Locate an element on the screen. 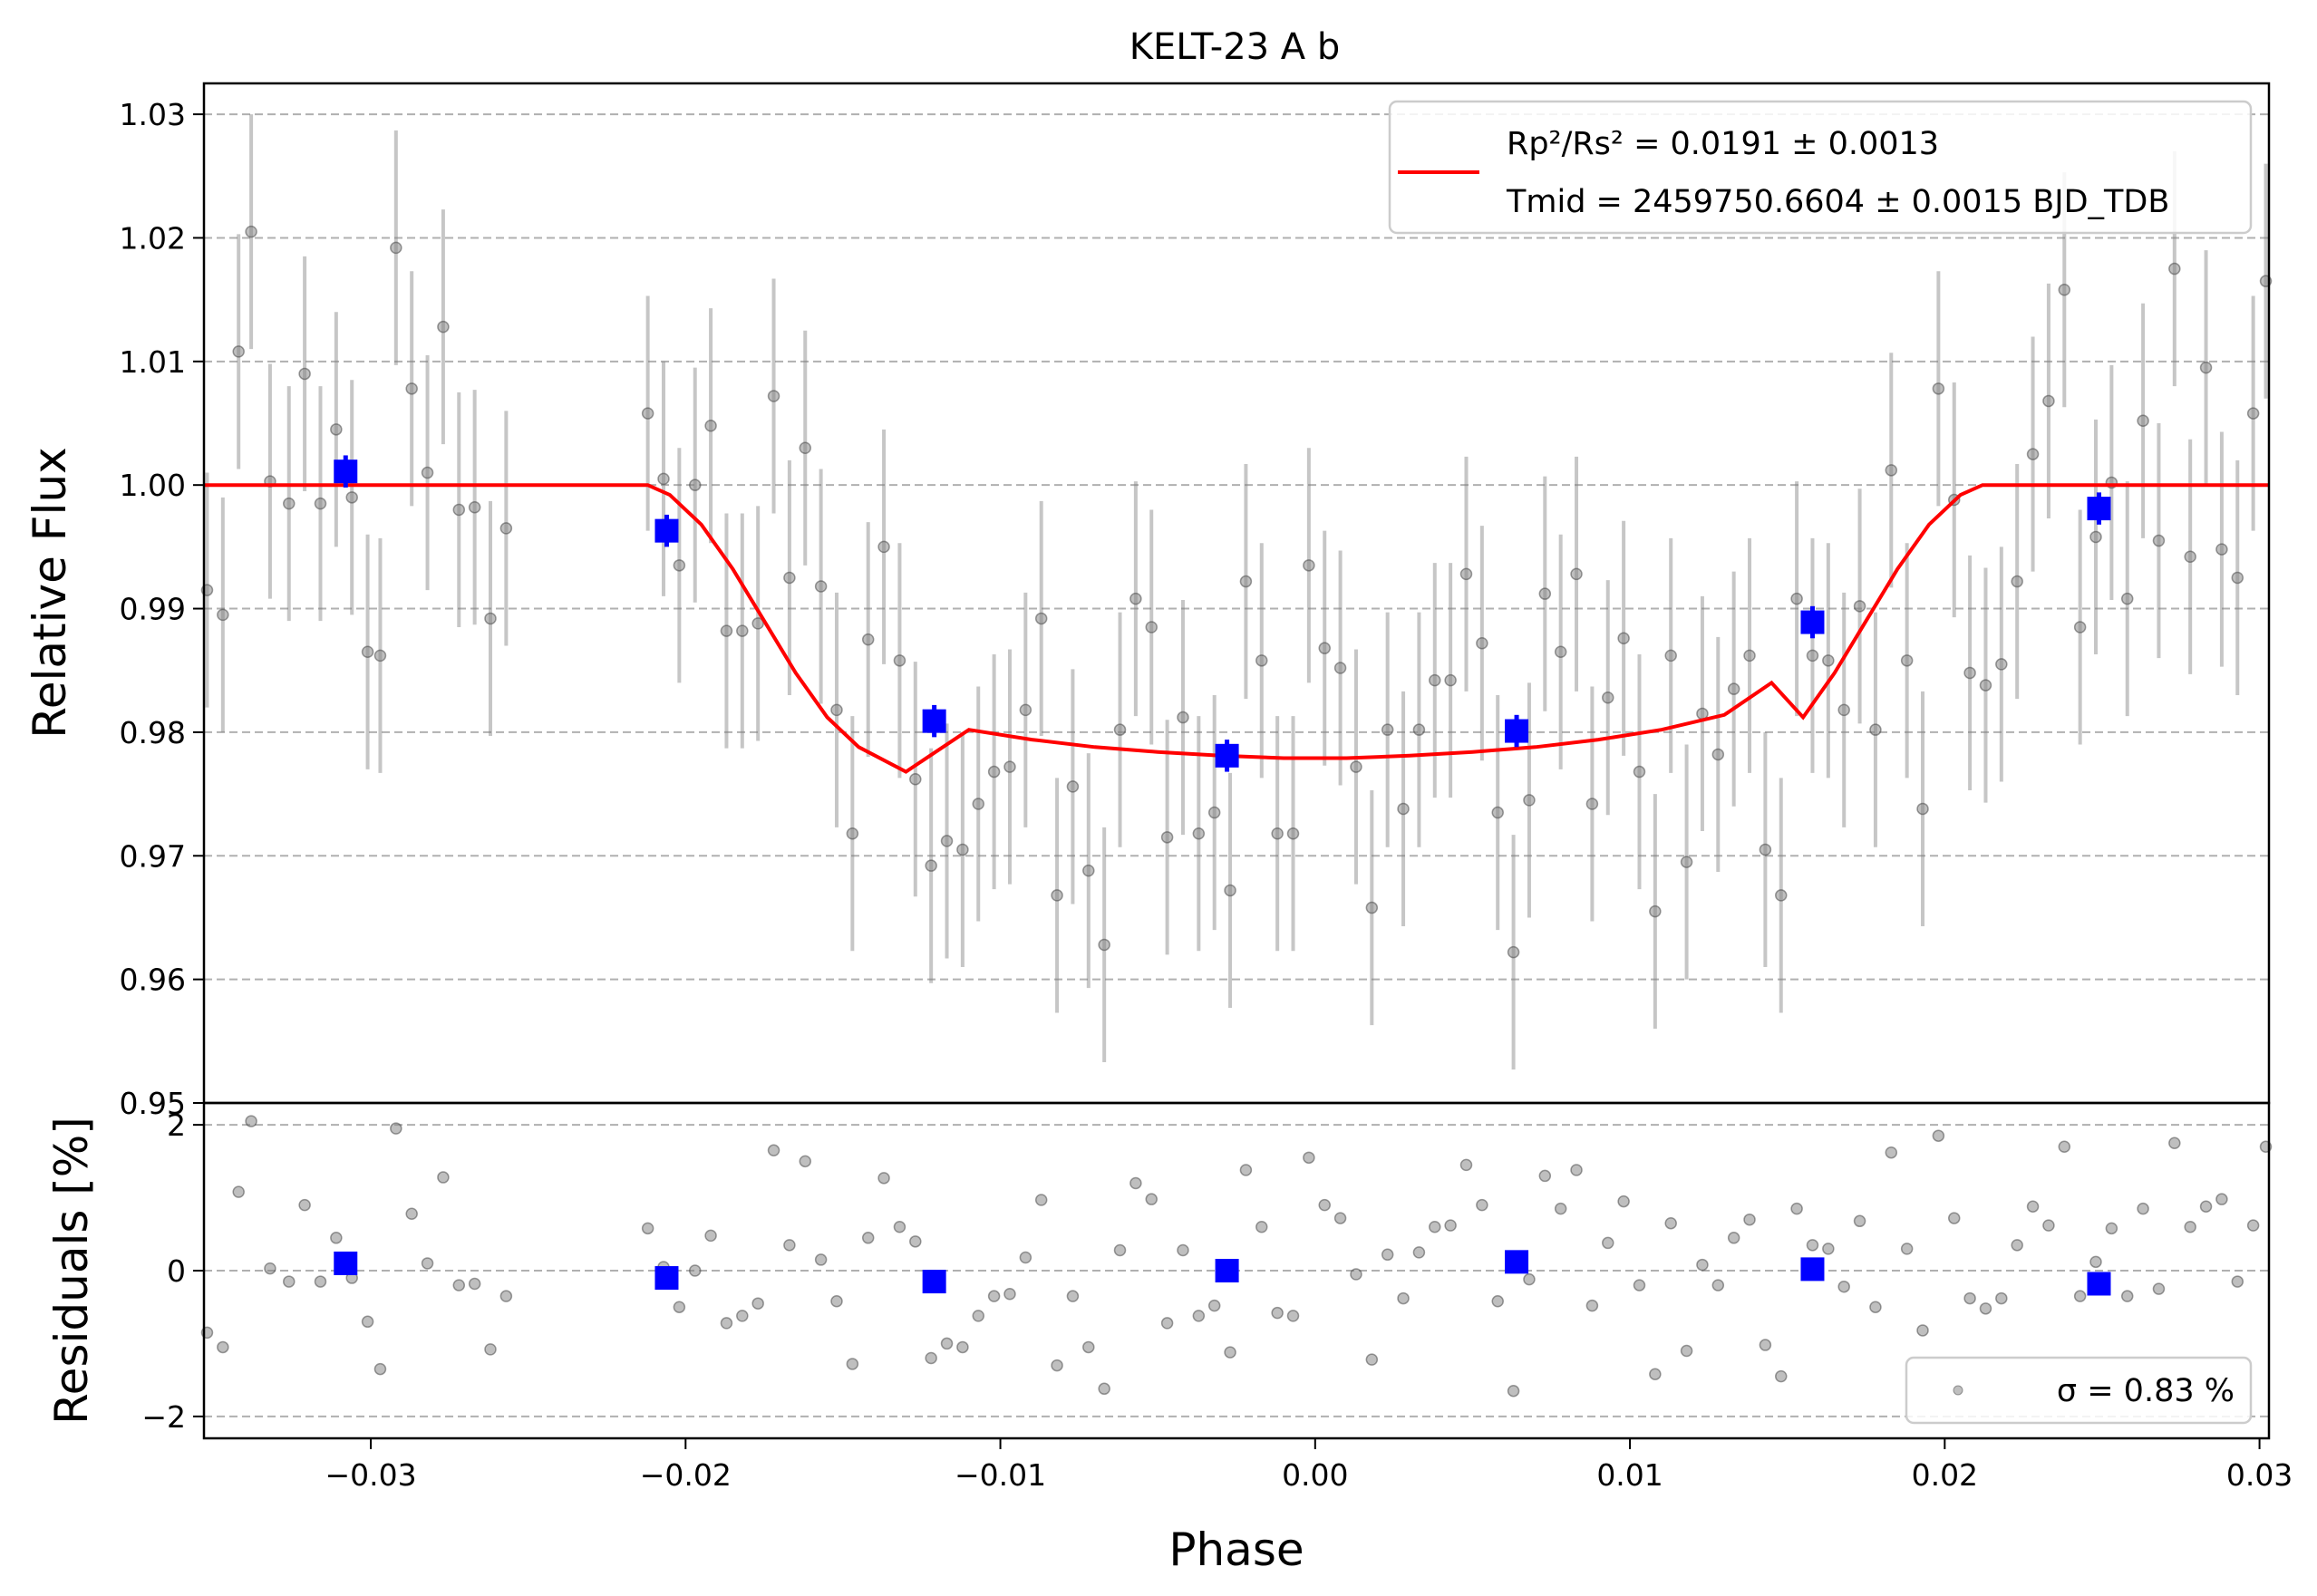 Image resolution: width=2317 pixels, height=1596 pixels. top-y-tick-label: 0.95 is located at coordinates (153, 1103).